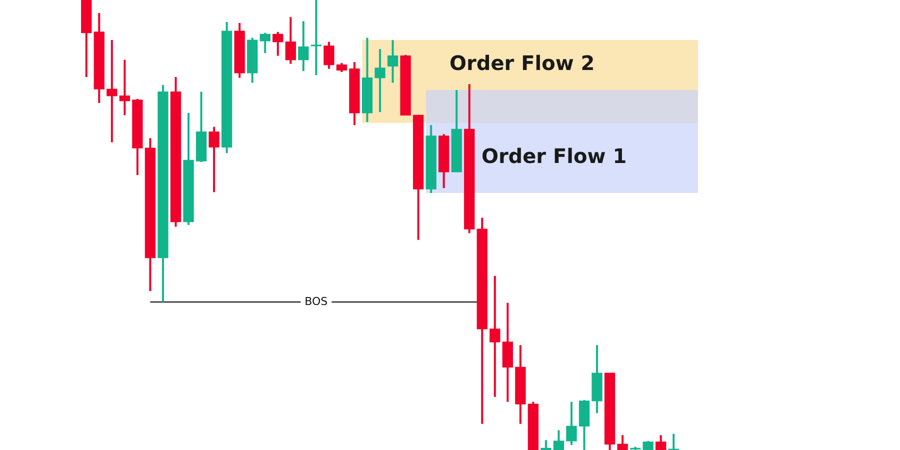  What do you see at coordinates (316, 301) in the screenshot?
I see `ref-line-label: BOS` at bounding box center [316, 301].